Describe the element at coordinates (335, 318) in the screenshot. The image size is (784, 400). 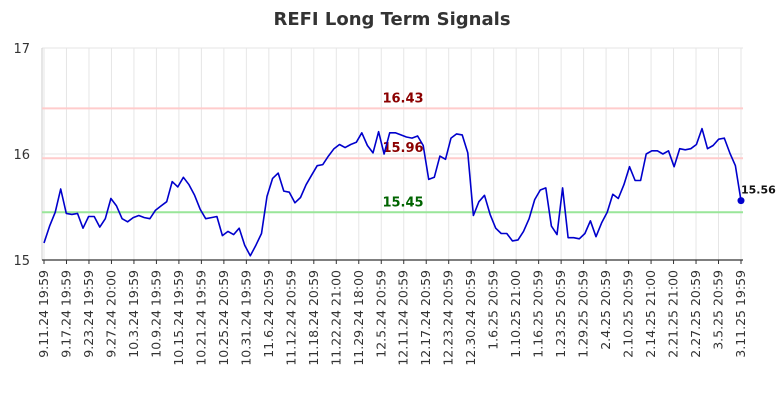
I see `x-tick-label: 11.22.24 21:00` at that location.